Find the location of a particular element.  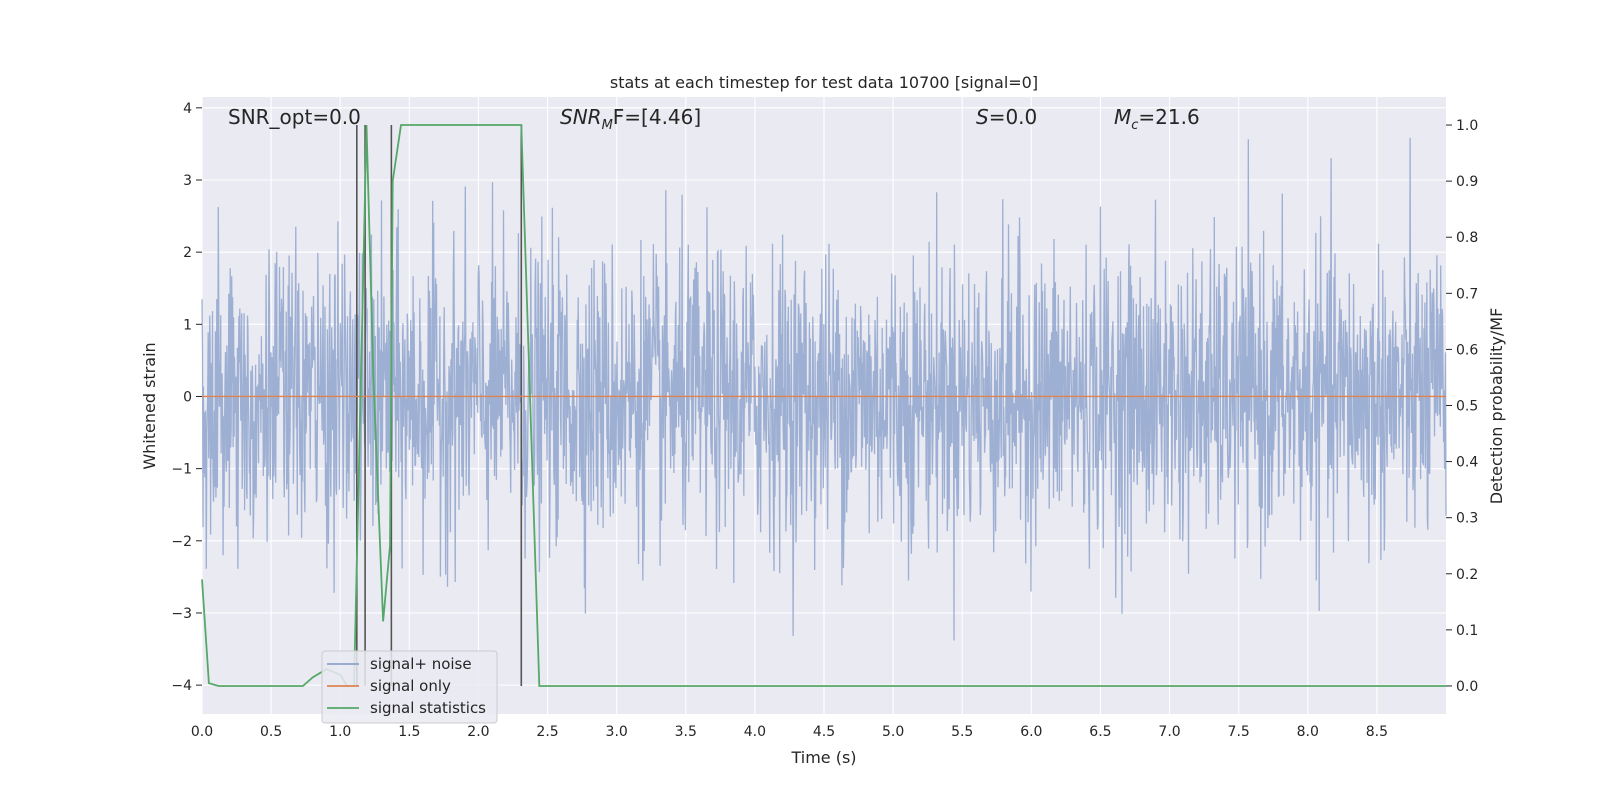

legend-label-signal-statistics: signal statistics is located at coordinates (428, 708).